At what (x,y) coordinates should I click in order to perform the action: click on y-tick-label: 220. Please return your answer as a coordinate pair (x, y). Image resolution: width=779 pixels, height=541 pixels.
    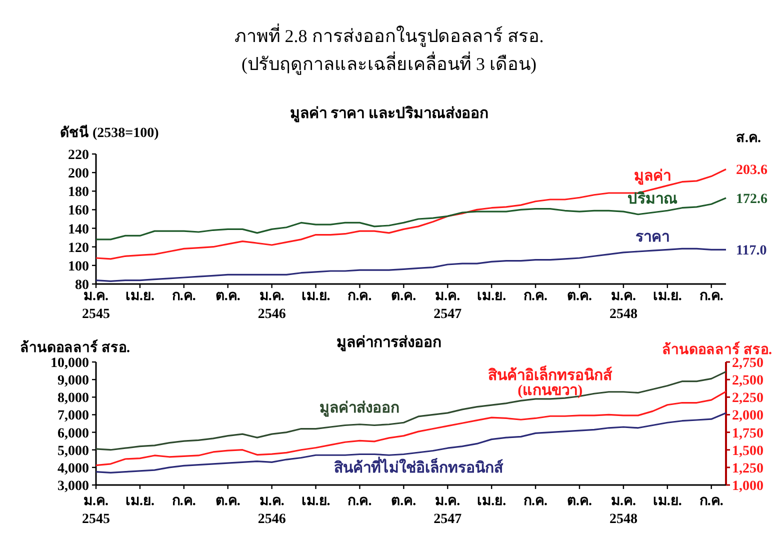
    Looking at the image, I should click on (78, 155).